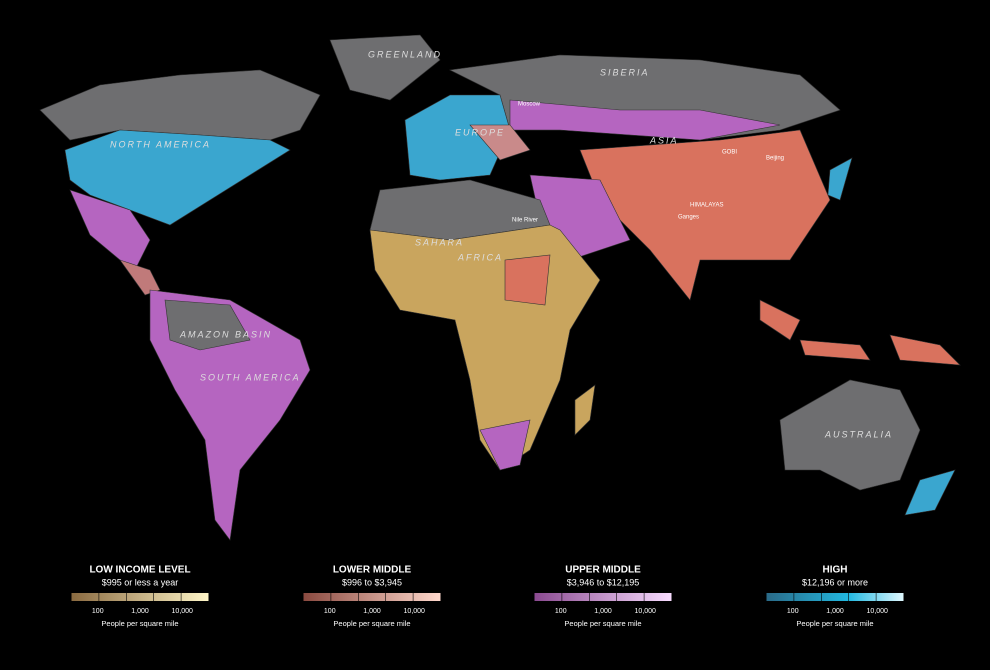  What do you see at coordinates (925, 350) in the screenshot?
I see `new-guinea` at bounding box center [925, 350].